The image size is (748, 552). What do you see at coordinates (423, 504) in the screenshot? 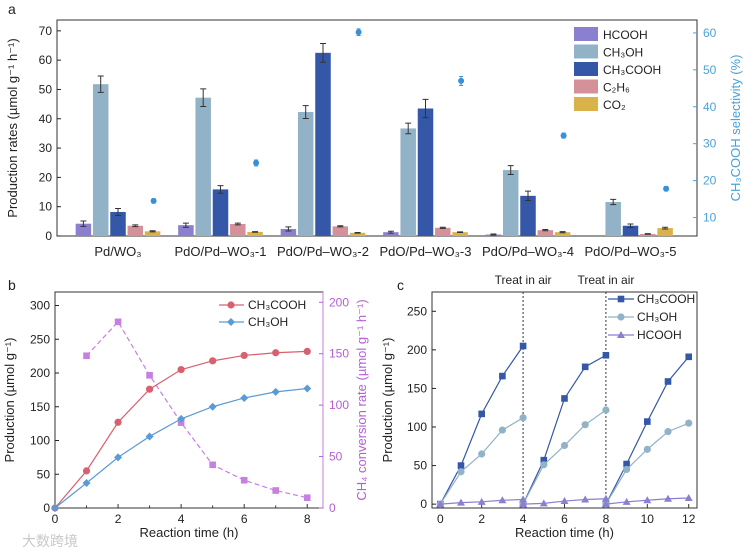
I see `y-axis-tick-label: 0` at bounding box center [423, 504].